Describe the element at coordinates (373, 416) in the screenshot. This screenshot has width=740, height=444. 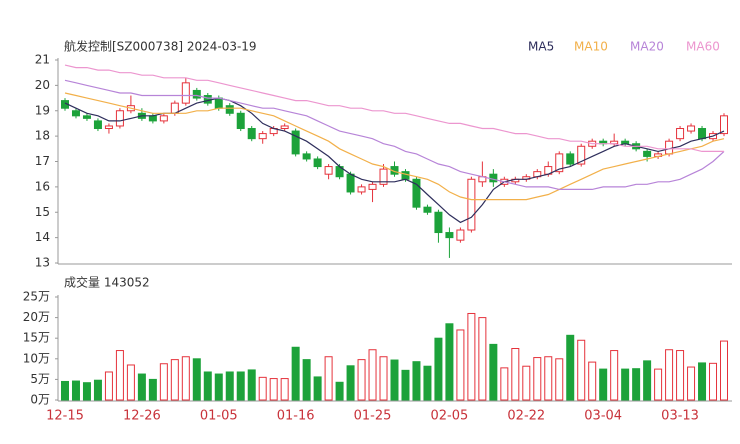
I see `x-tick-label: 01-25` at that location.